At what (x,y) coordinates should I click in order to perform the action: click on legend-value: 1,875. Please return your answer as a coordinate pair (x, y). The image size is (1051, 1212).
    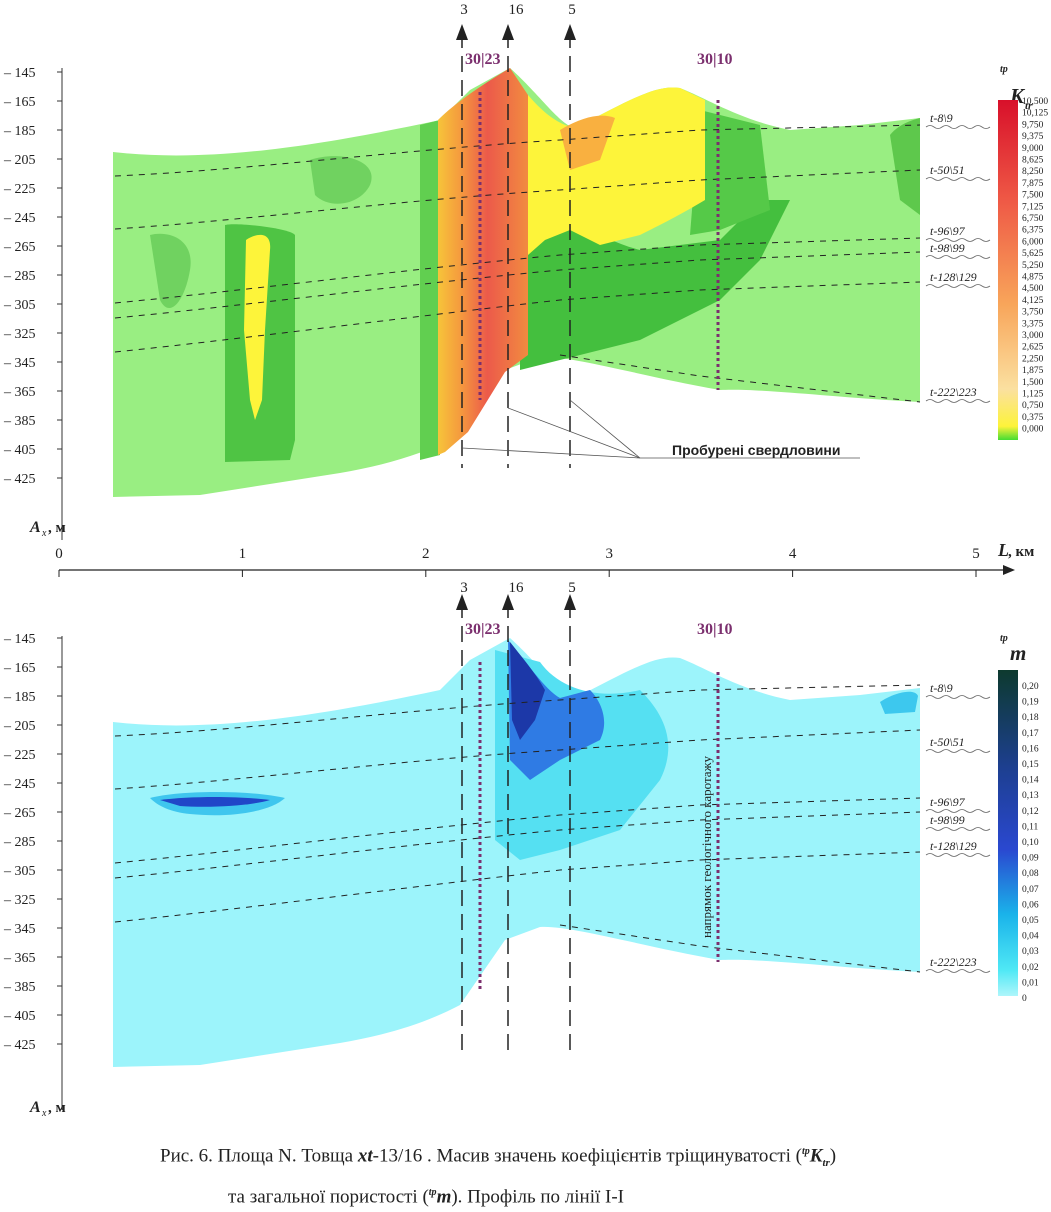
    Looking at the image, I should click on (1033, 371).